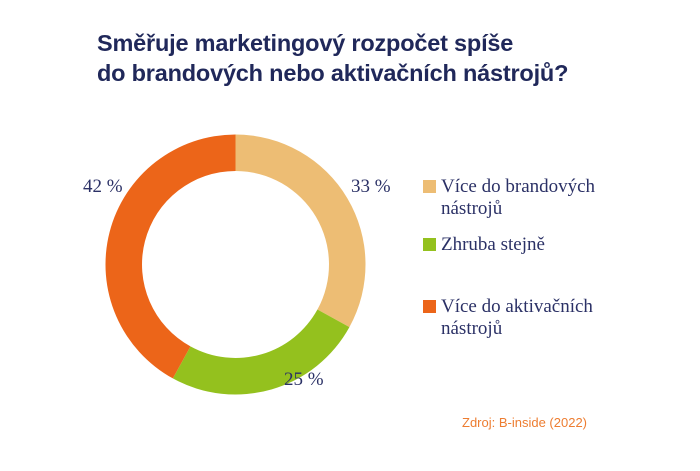 The width and height of the screenshot is (700, 471). What do you see at coordinates (304, 379) in the screenshot?
I see `slice-value-label-equal: 25 %` at bounding box center [304, 379].